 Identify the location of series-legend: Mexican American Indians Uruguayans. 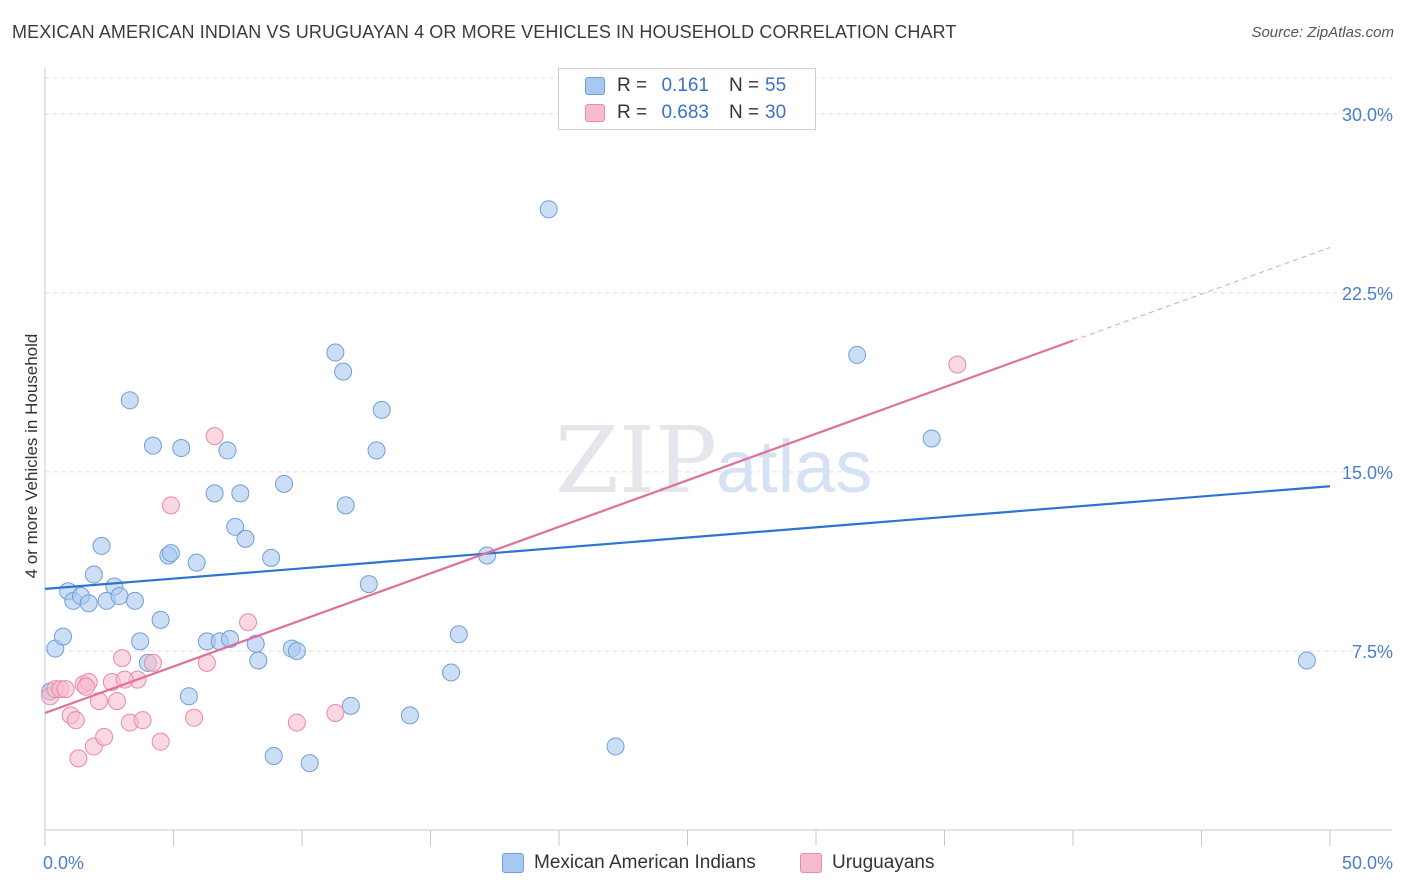
(703, 864).